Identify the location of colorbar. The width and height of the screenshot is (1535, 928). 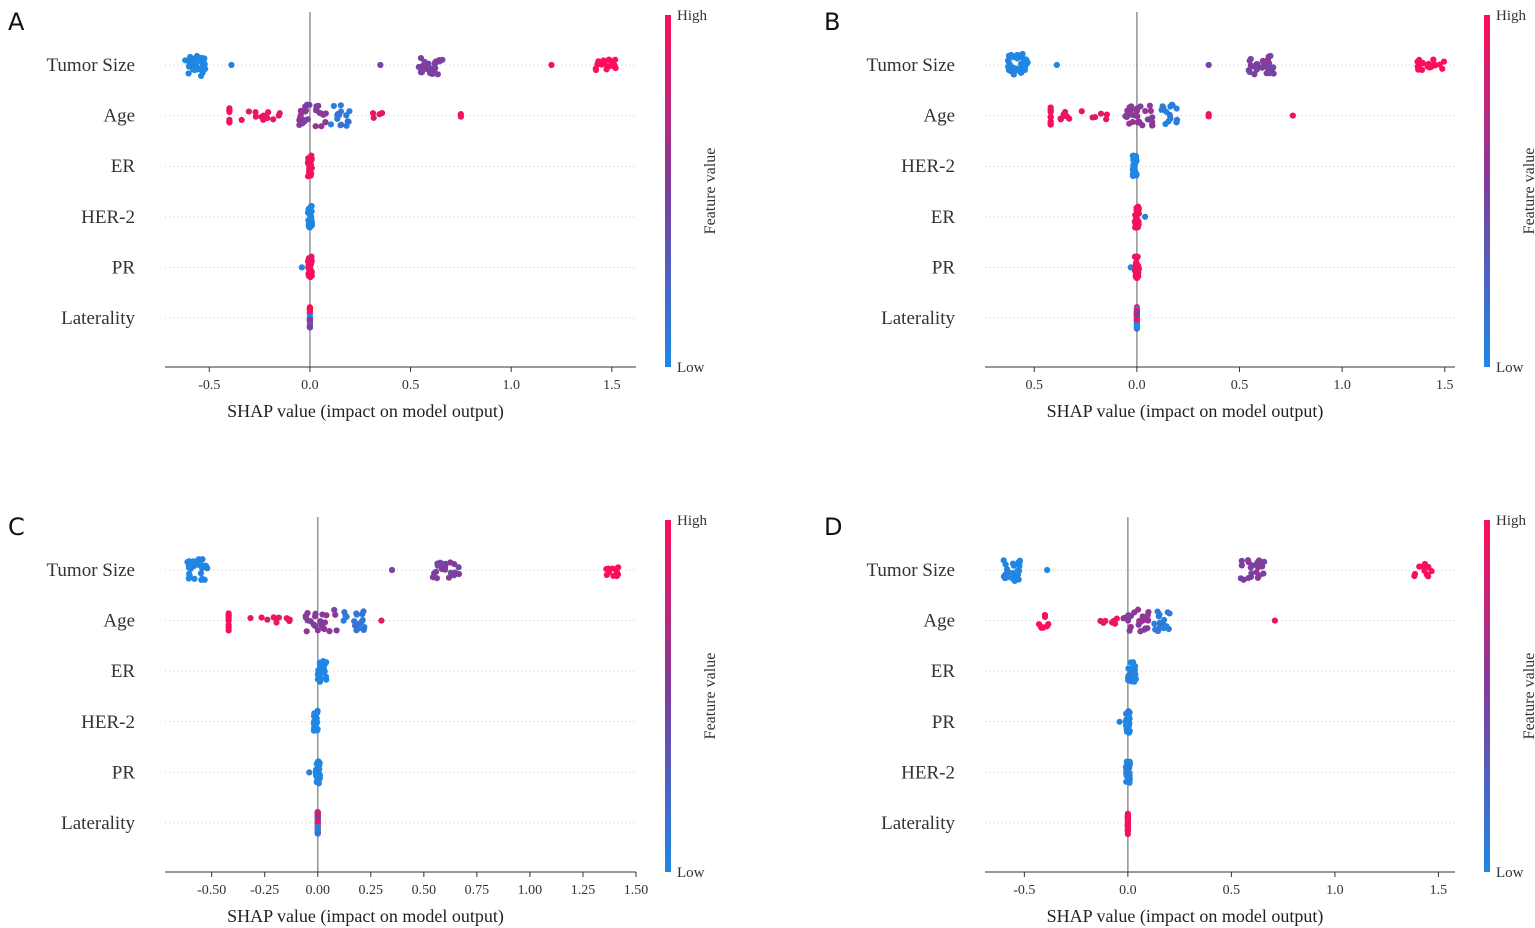
(1487, 696).